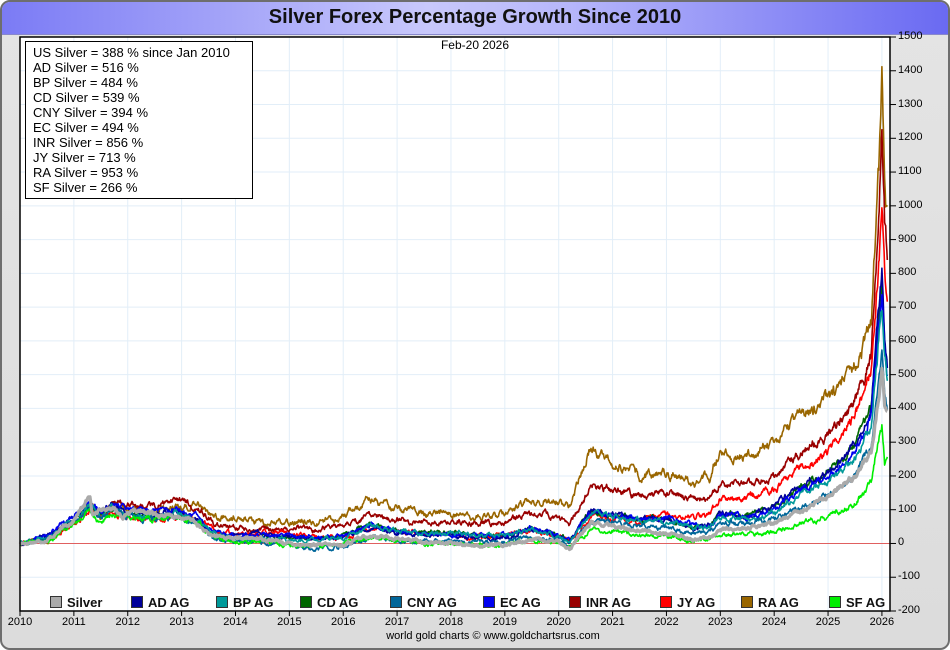 Image resolution: width=950 pixels, height=650 pixels. Describe the element at coordinates (882, 622) in the screenshot. I see `x-tick-label: 2026` at that location.